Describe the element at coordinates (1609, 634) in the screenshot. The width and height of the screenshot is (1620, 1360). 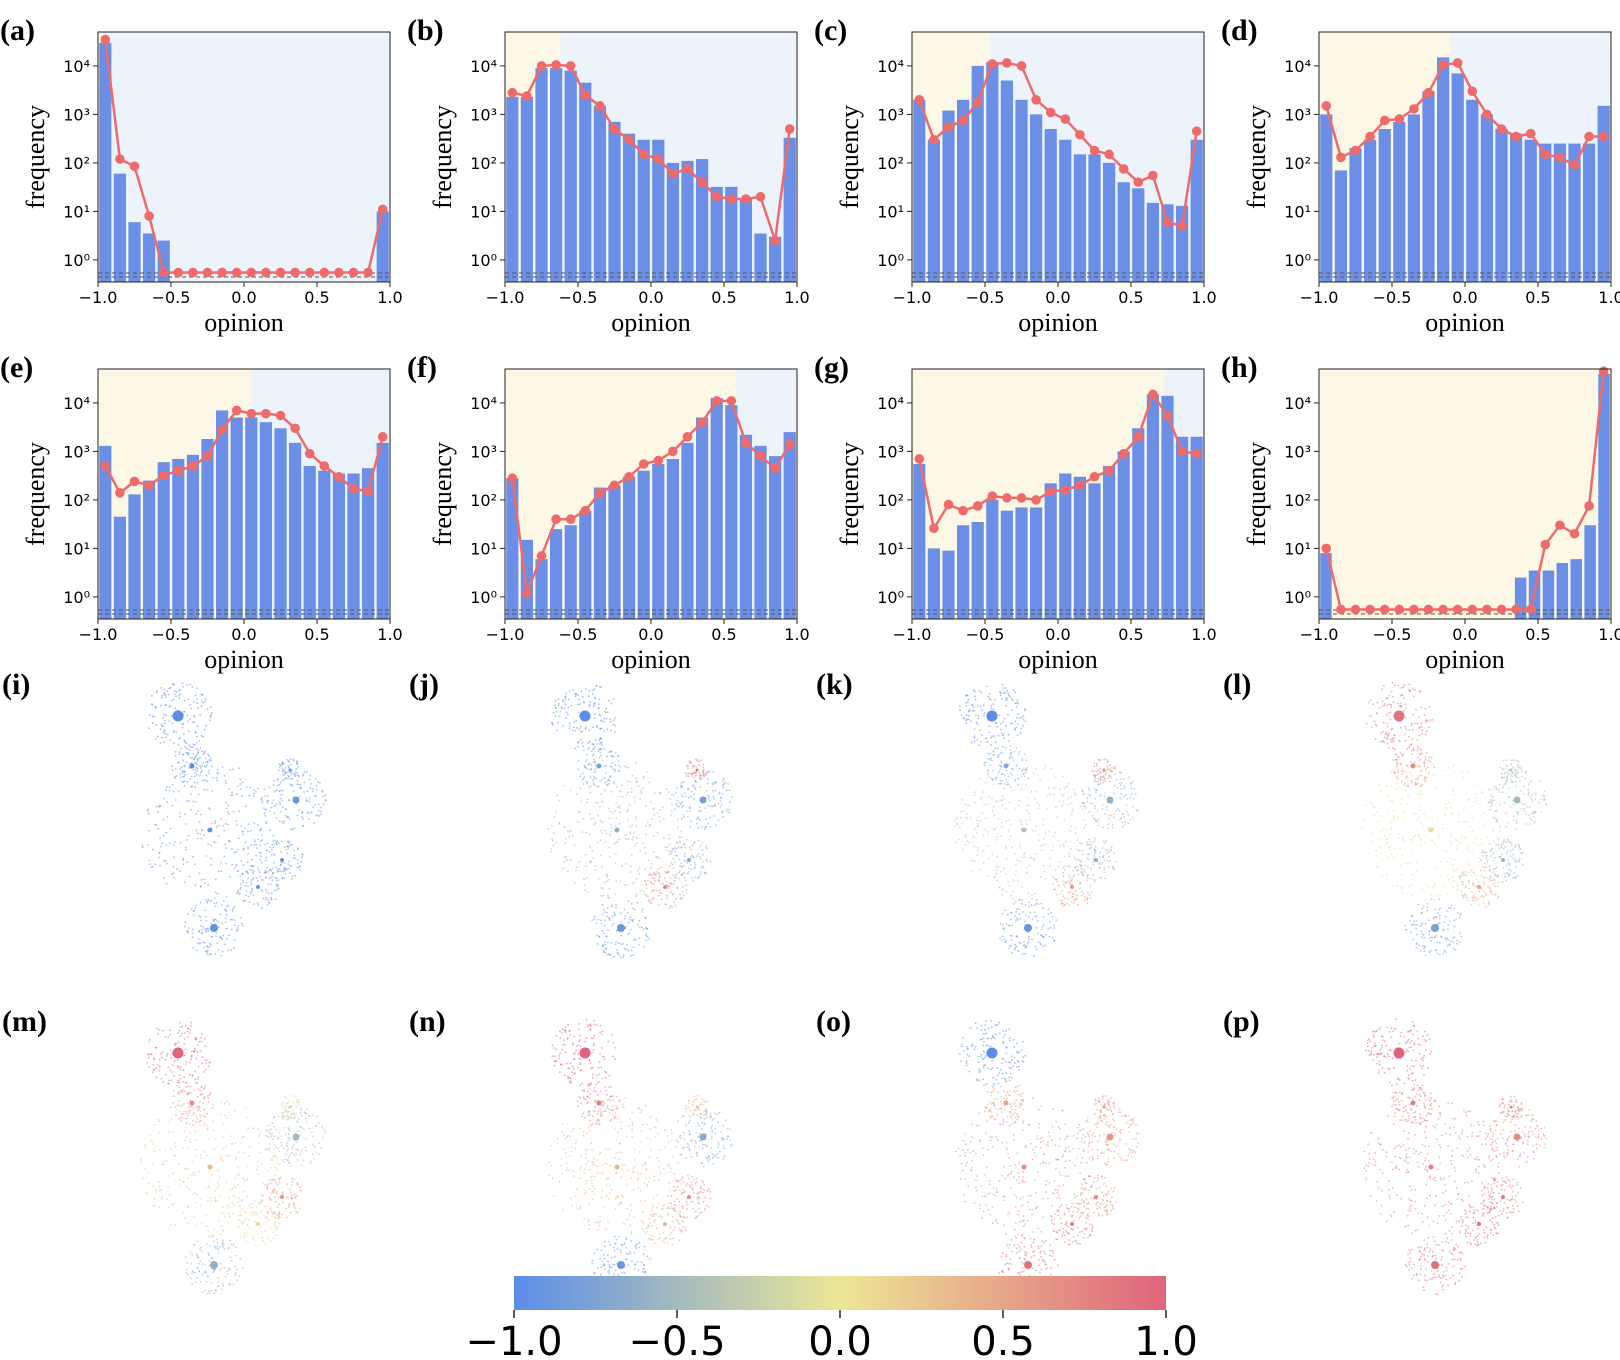
I see `x-tick-label: 1.0` at that location.